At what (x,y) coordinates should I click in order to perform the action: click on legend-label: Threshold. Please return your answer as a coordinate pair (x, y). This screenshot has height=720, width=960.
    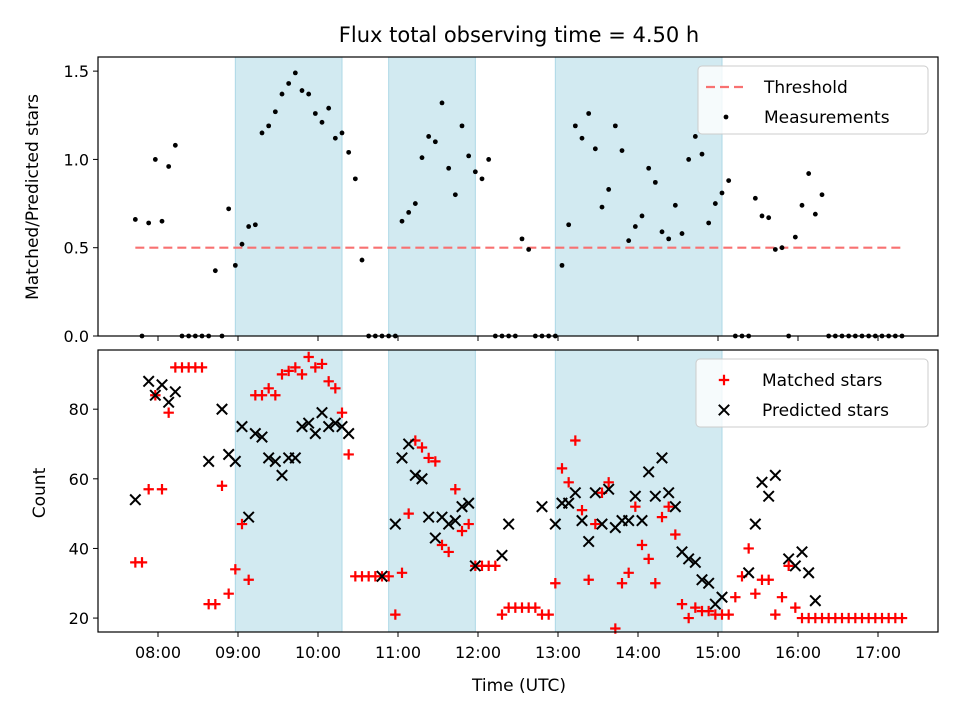
    Looking at the image, I should click on (805, 88).